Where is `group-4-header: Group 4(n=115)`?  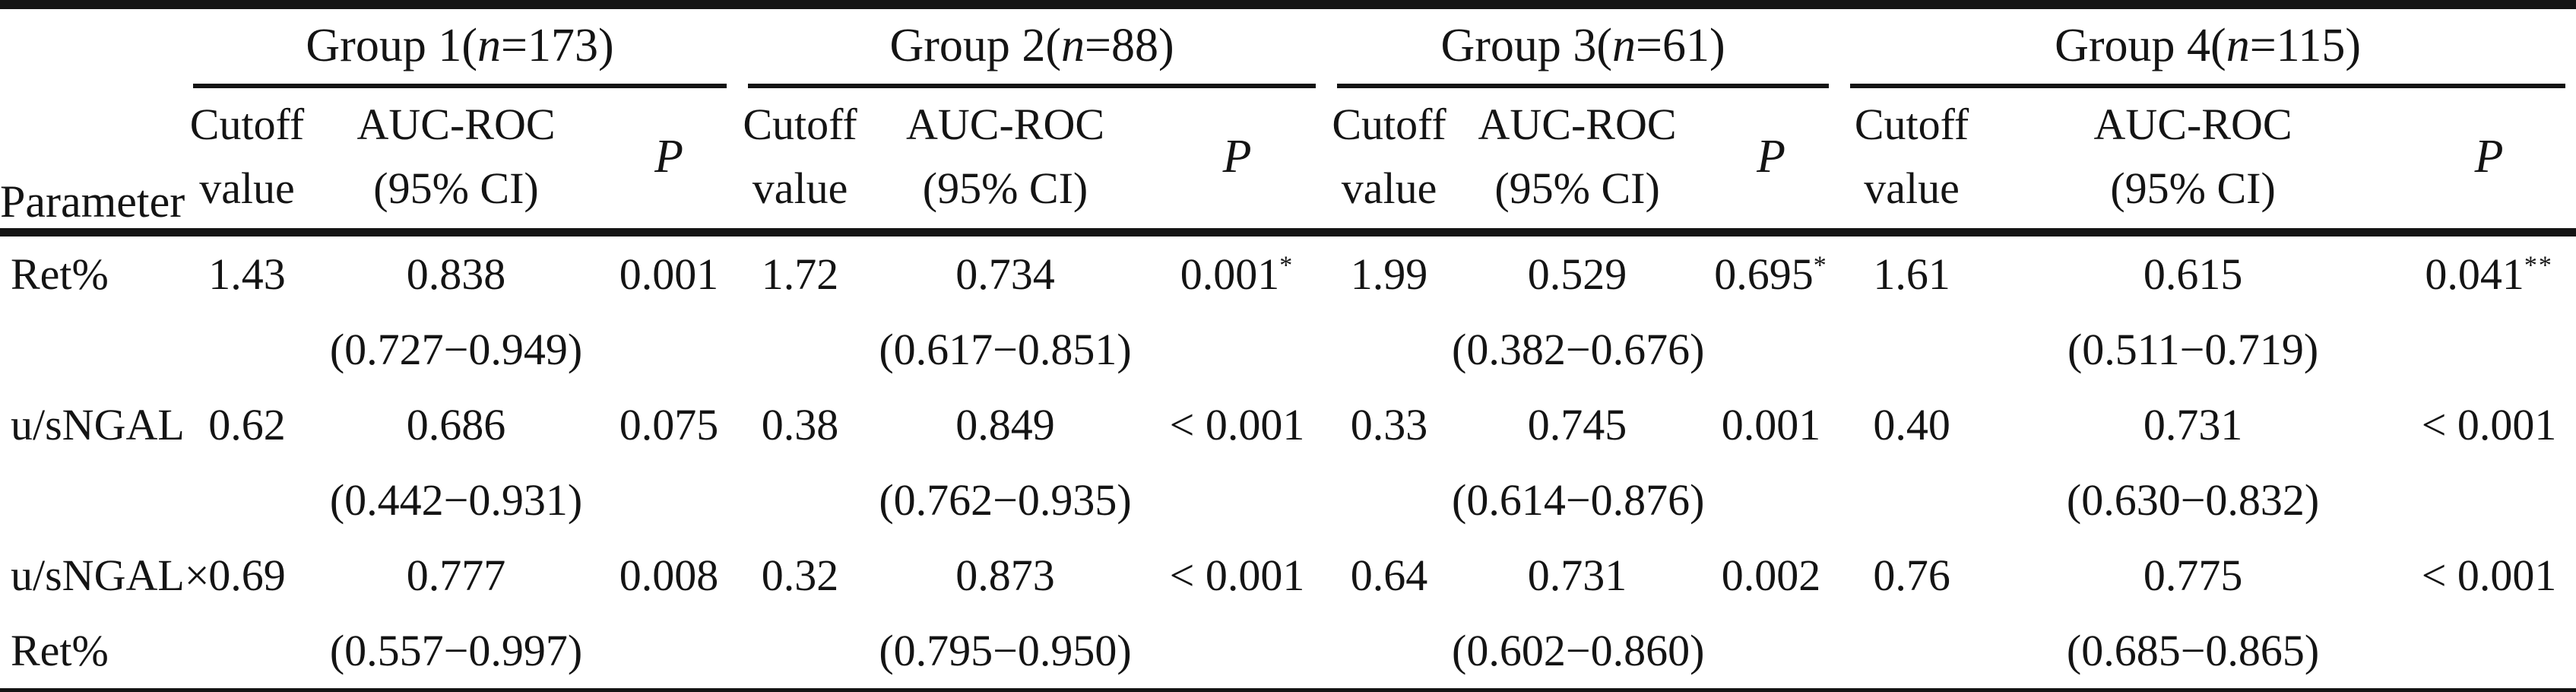 group-4-header: Group 4(n=115) is located at coordinates (2207, 46).